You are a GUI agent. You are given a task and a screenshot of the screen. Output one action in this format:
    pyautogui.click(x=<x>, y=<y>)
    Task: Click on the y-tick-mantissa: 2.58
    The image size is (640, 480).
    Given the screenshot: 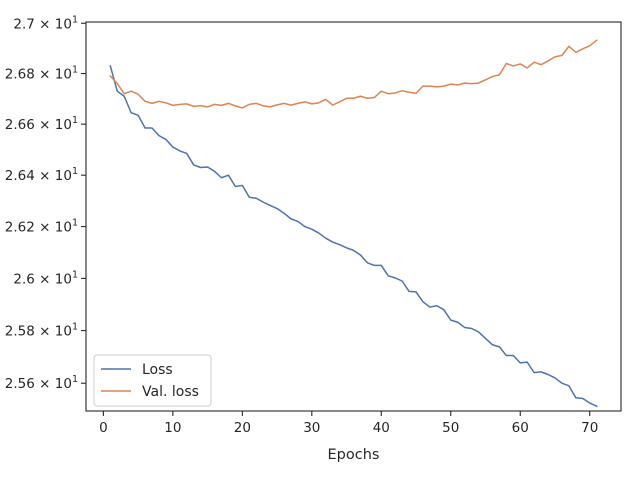 What is the action you would take?
    pyautogui.click(x=20, y=332)
    